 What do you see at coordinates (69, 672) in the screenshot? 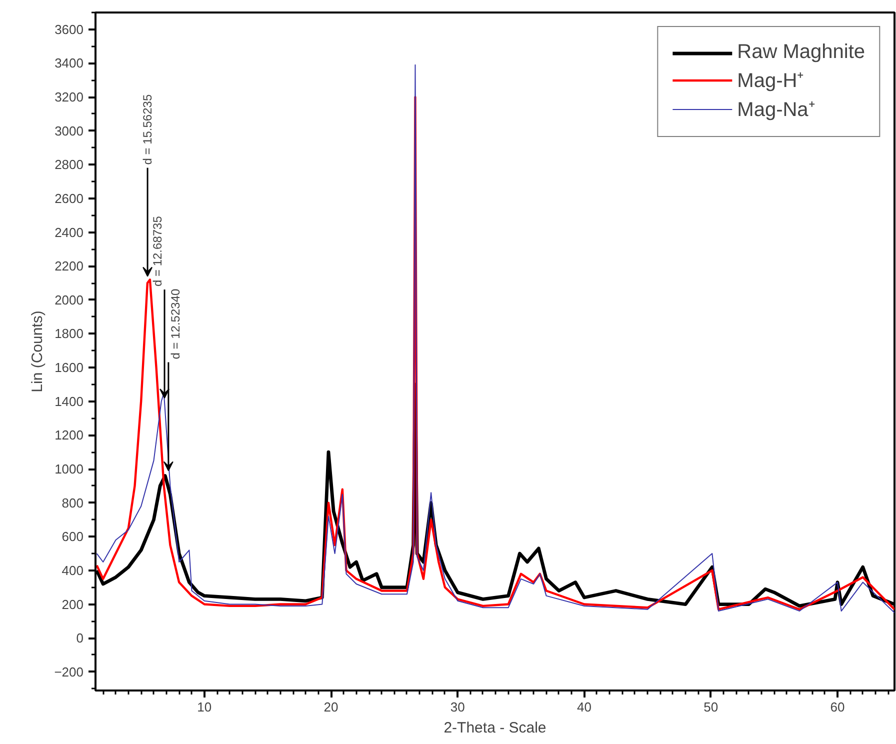
I see `y-tick-label: −200` at bounding box center [69, 672].